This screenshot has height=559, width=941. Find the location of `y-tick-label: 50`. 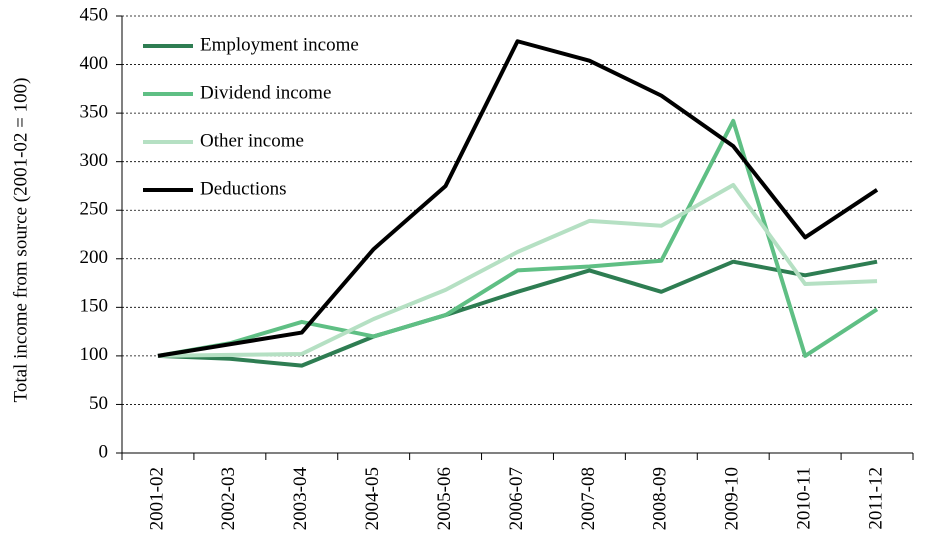

y-tick-label: 50 is located at coordinates (98, 403).